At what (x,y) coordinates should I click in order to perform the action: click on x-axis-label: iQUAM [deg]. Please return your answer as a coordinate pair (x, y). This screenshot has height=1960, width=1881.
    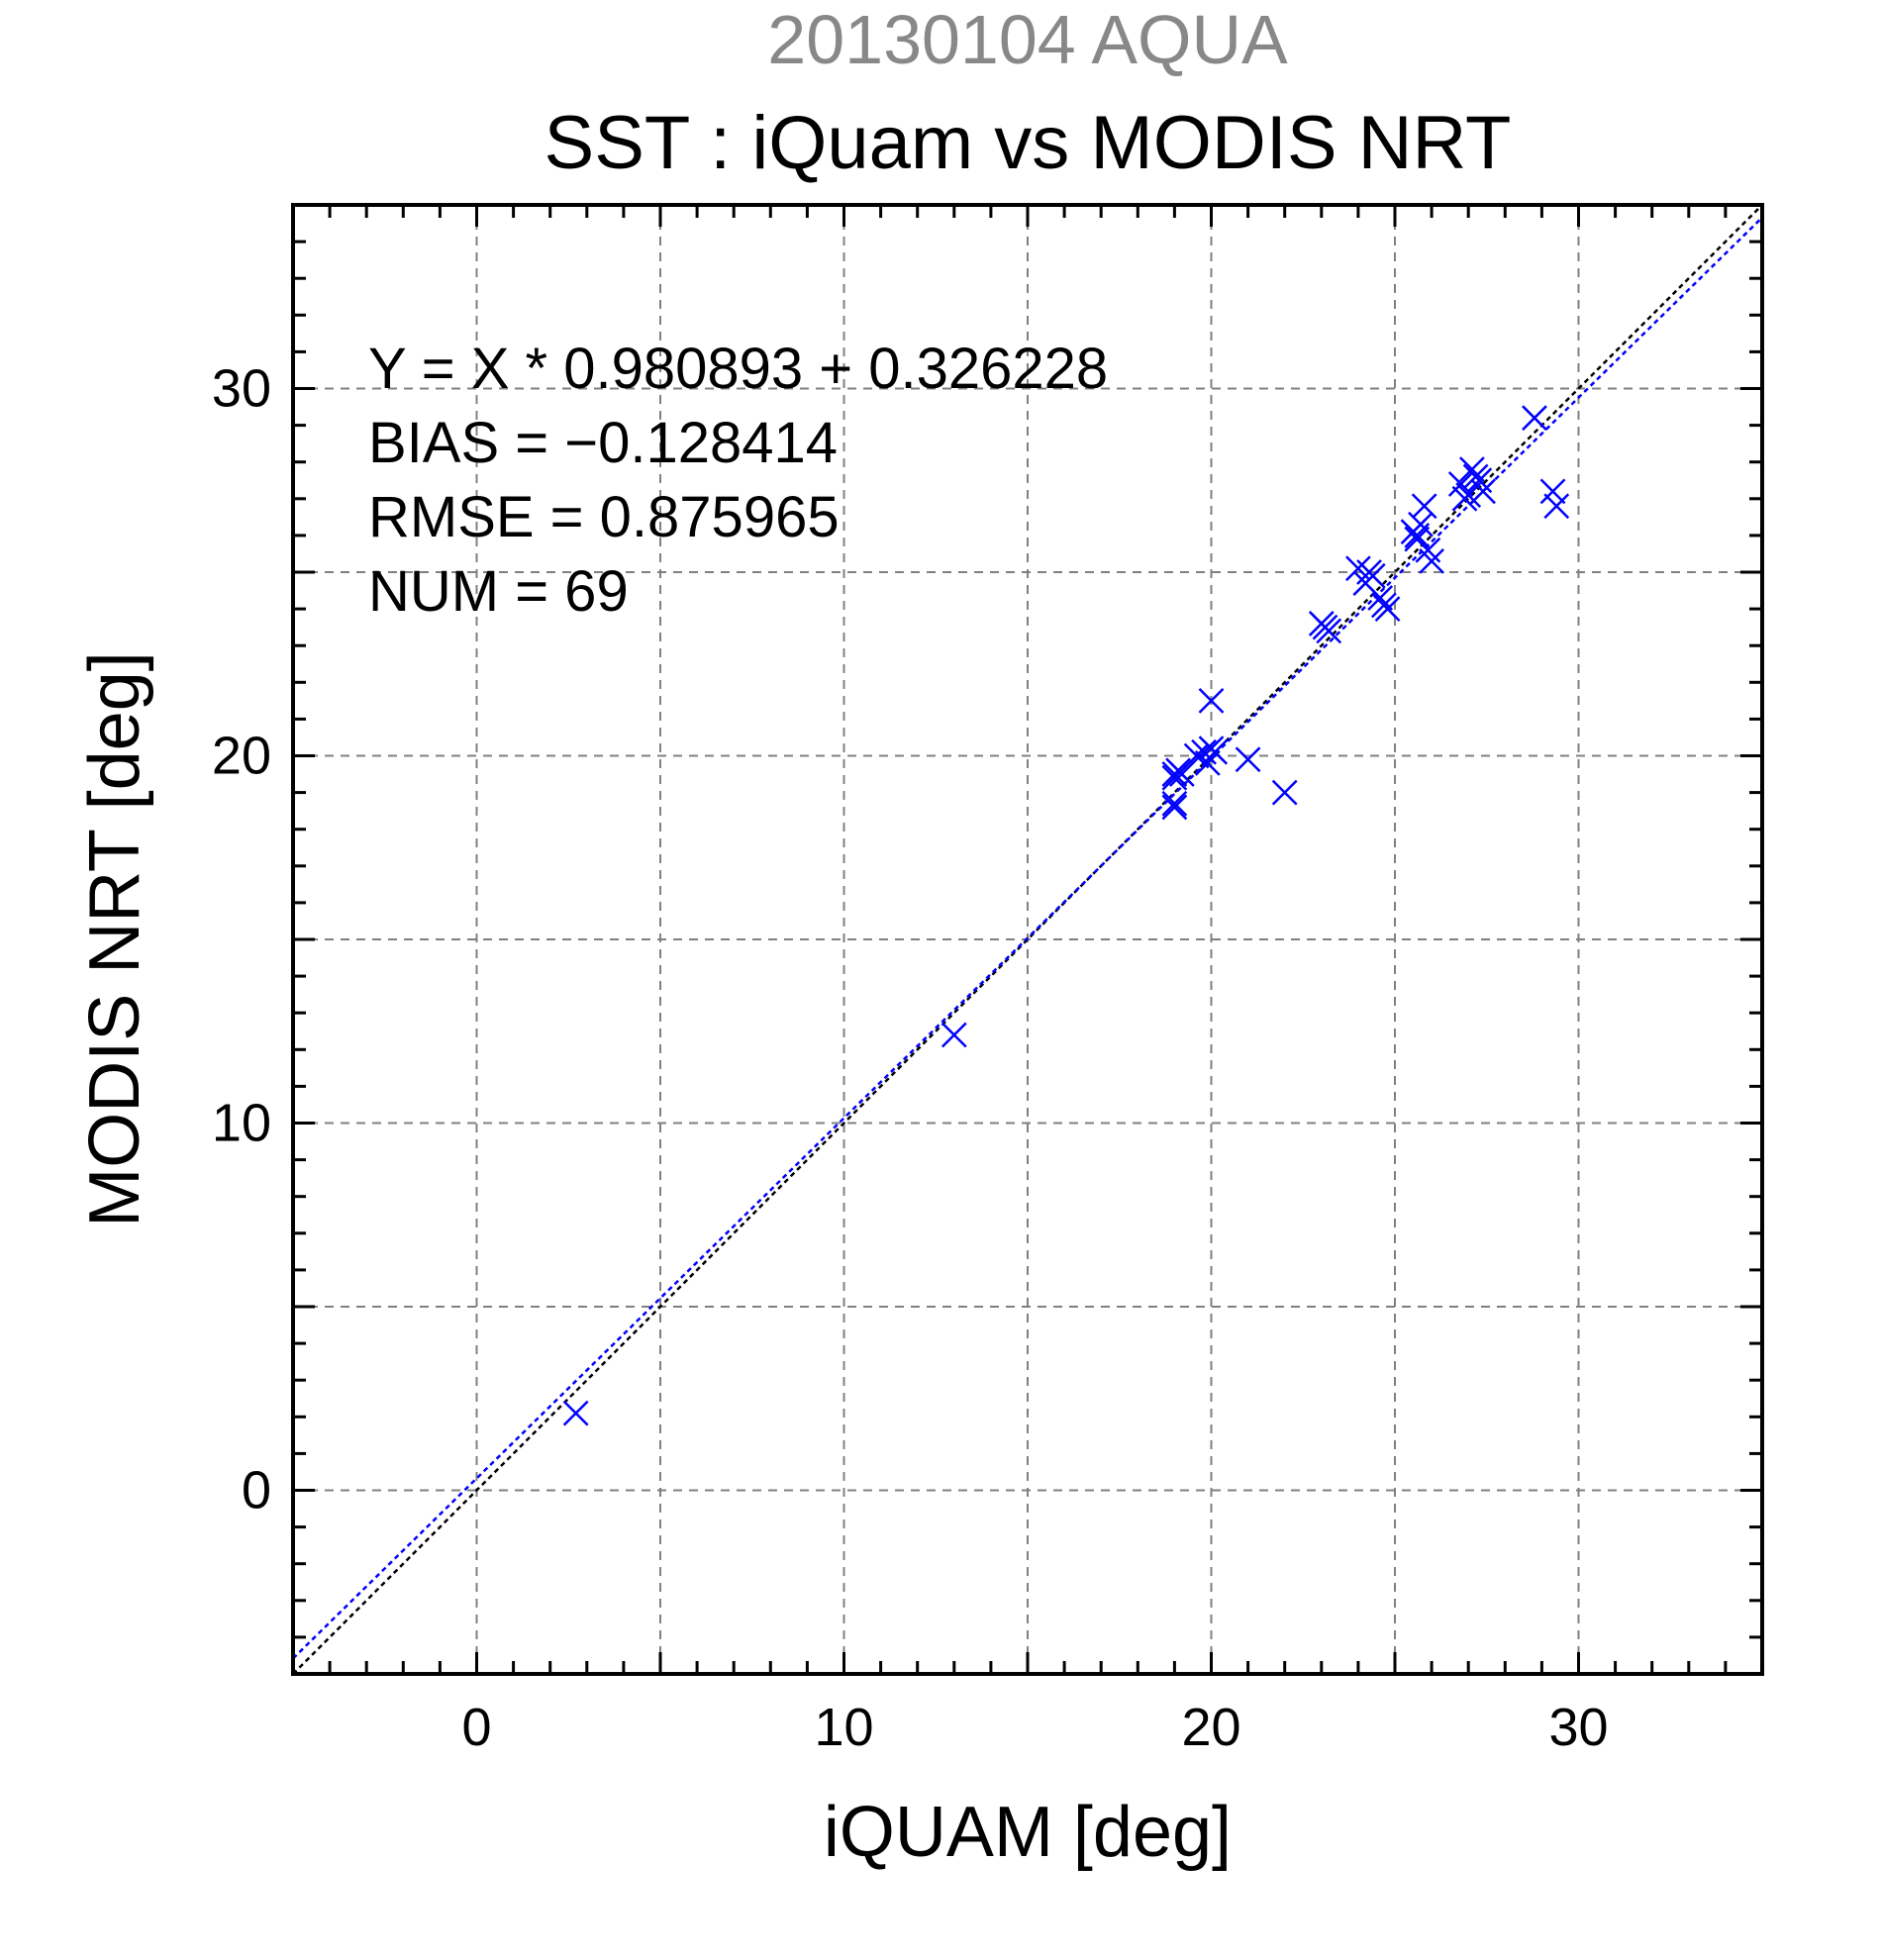
    Looking at the image, I should click on (1028, 1832).